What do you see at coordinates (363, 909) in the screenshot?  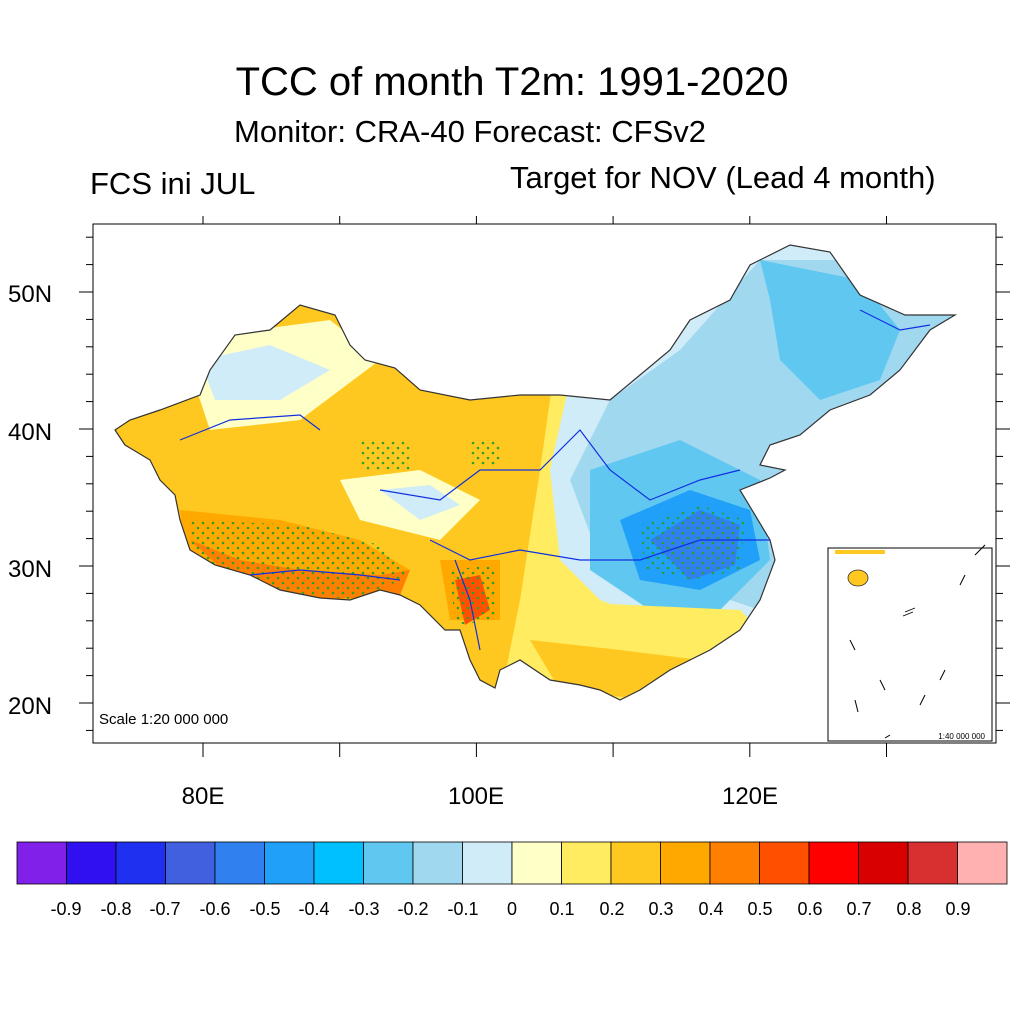 I see `cb-label: -0.3` at bounding box center [363, 909].